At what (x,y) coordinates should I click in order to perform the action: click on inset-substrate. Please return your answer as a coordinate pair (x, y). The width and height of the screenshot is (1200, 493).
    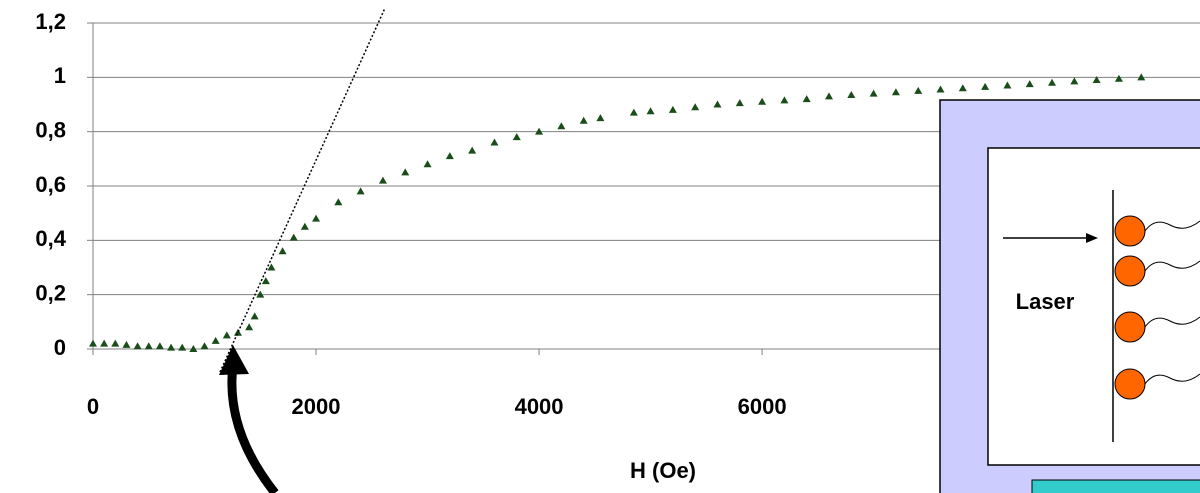
    Looking at the image, I should click on (1115, 486).